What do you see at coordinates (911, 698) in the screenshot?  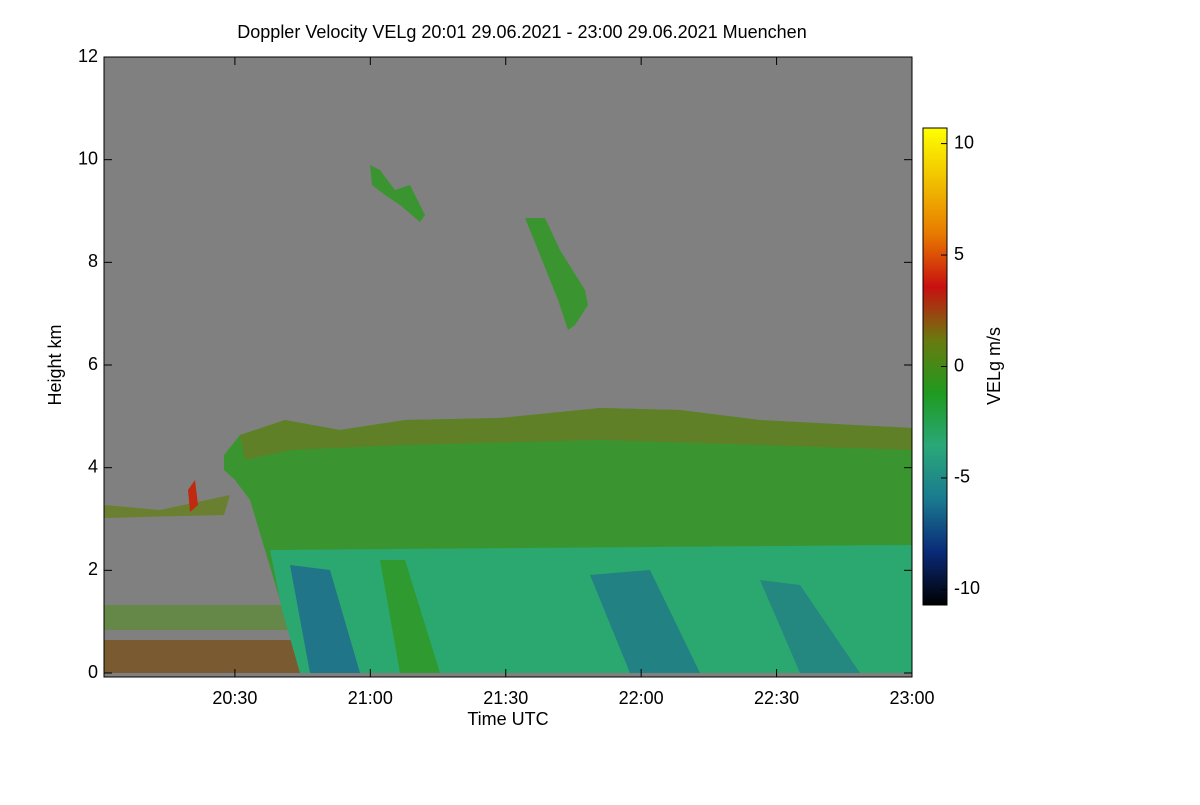 I see `x-tick-label: 23:00` at bounding box center [911, 698].